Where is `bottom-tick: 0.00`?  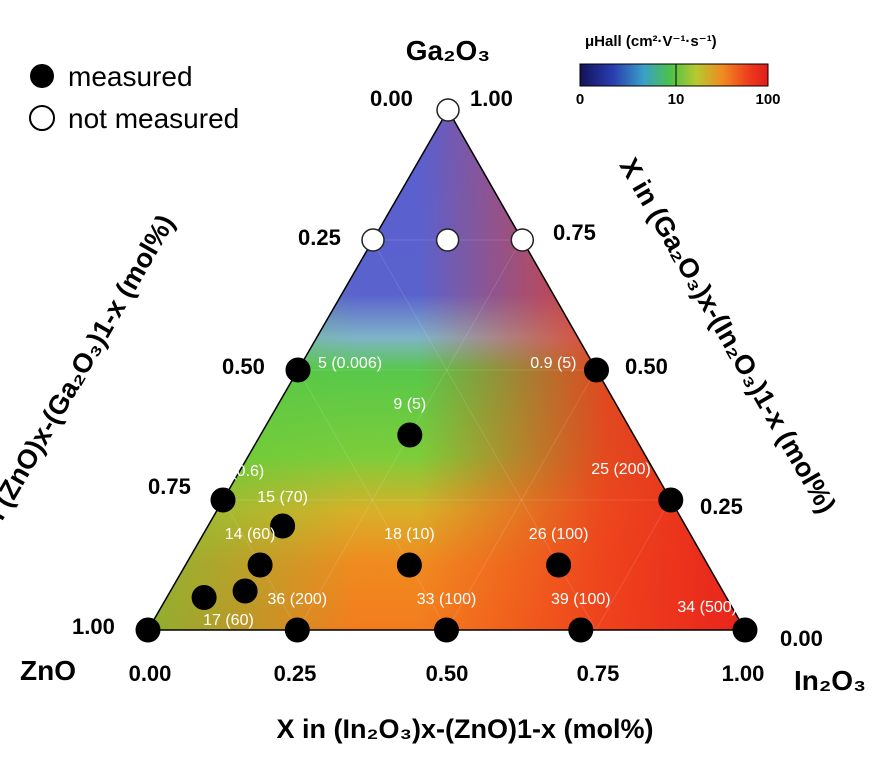 bottom-tick: 0.00 is located at coordinates (150, 673).